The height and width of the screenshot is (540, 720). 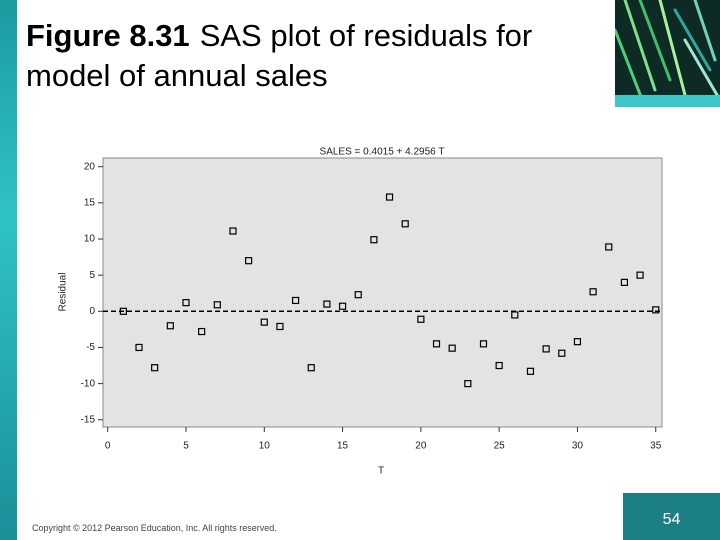 I want to click on y-tick-label: 20, so click(x=90, y=166).